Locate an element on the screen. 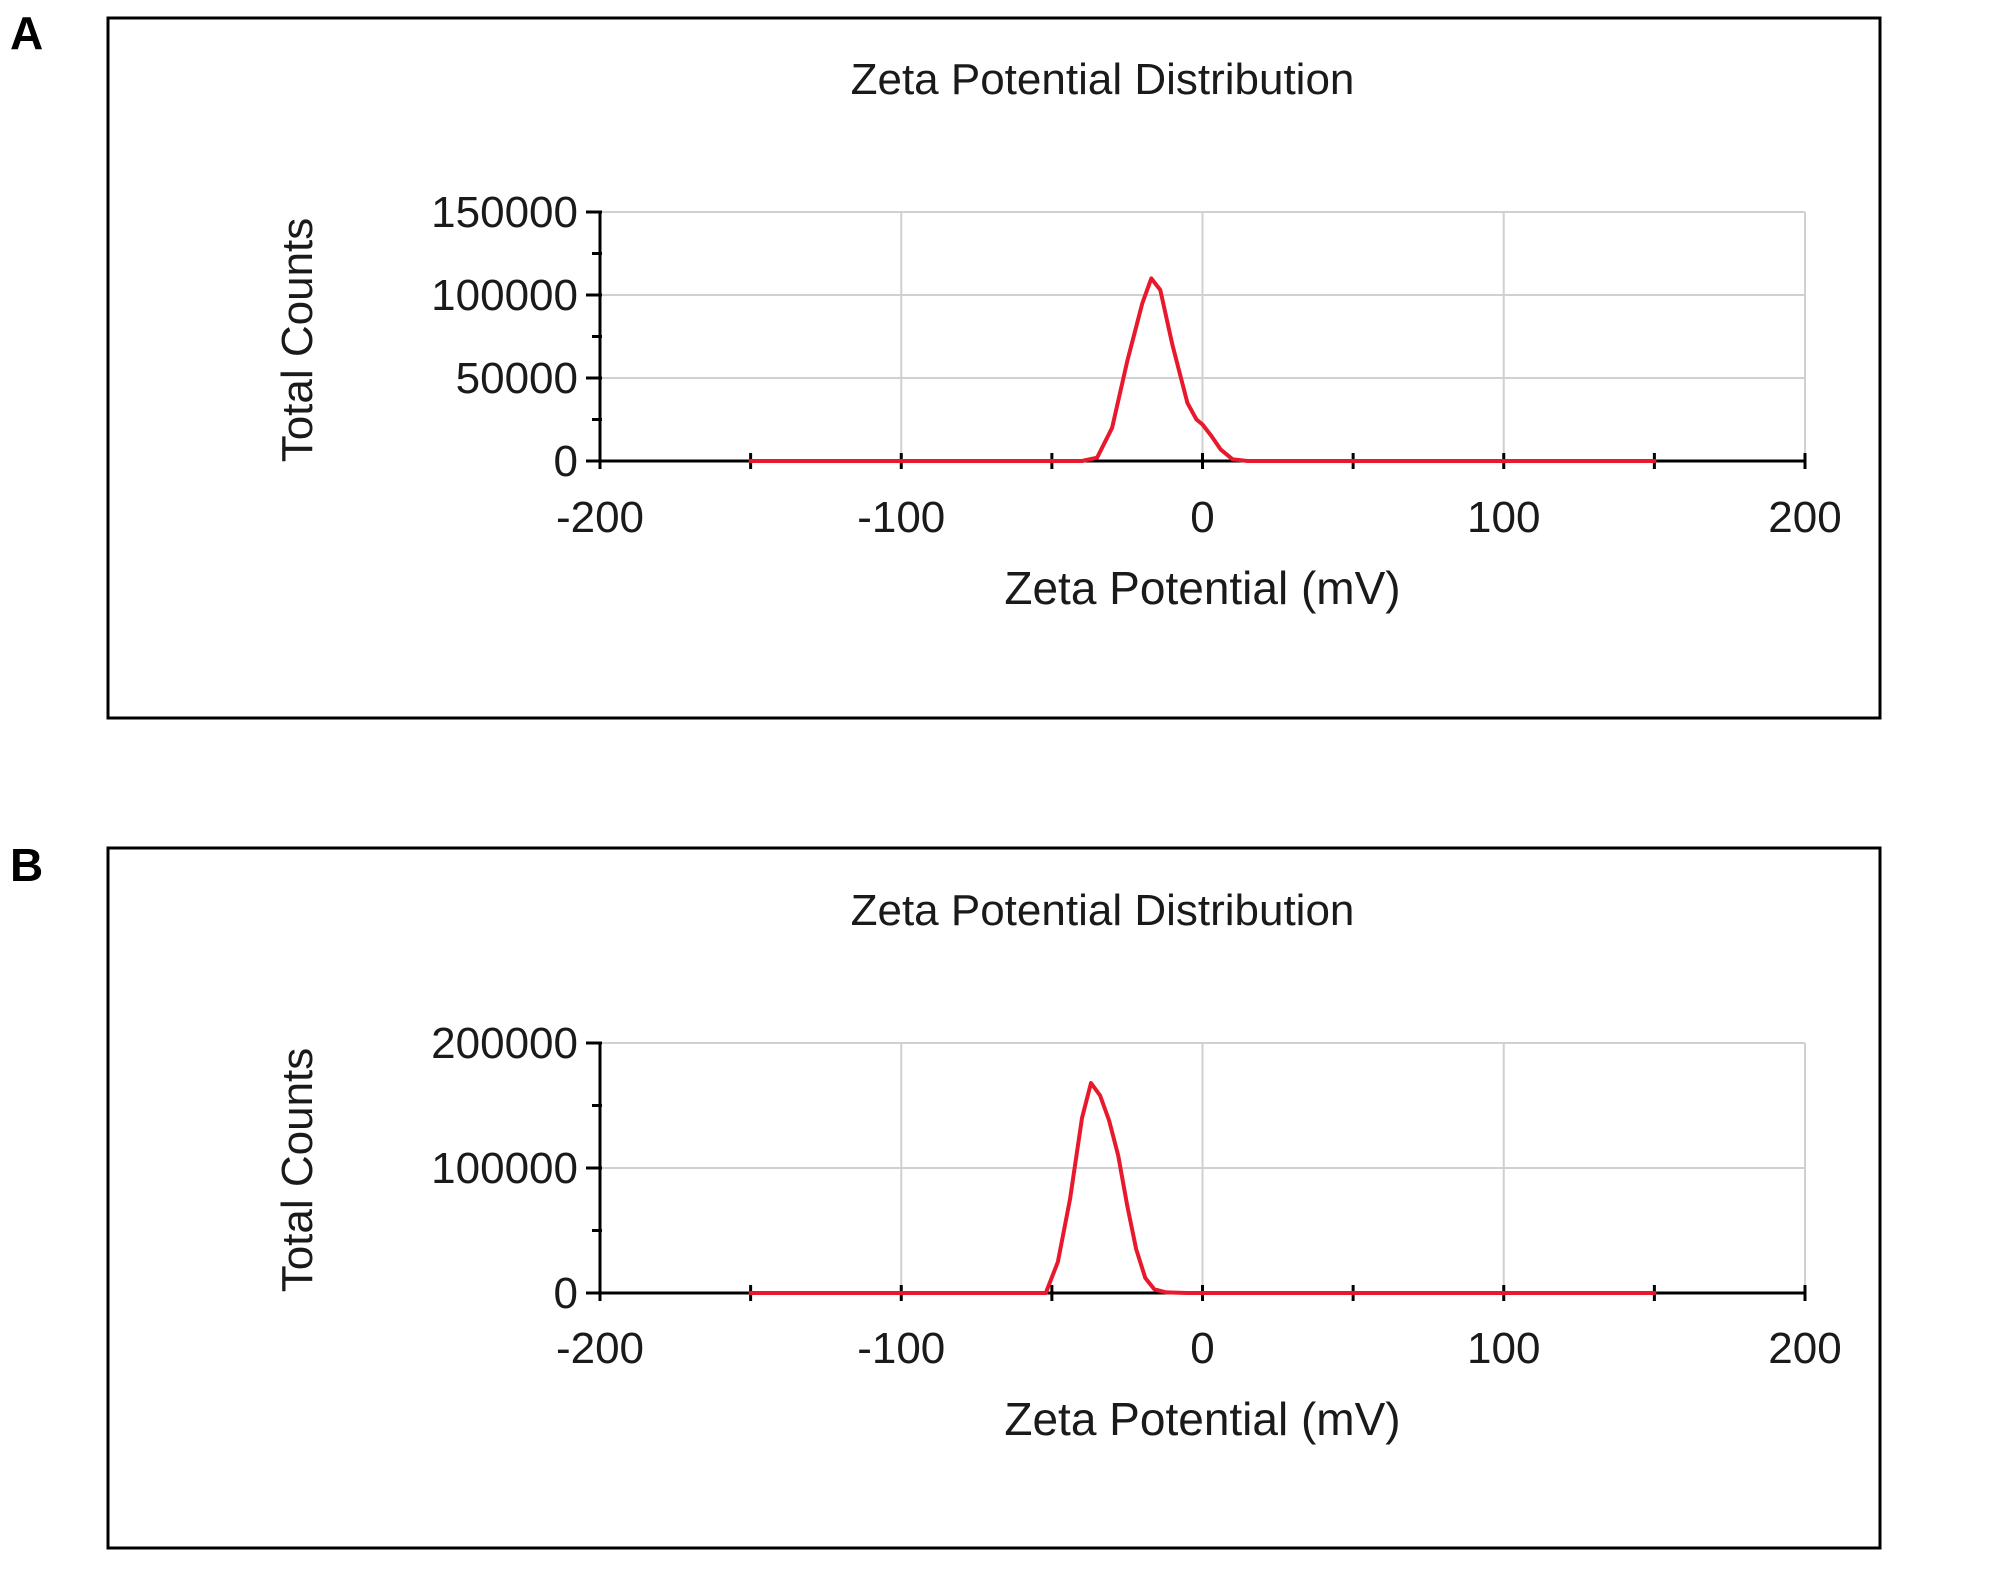 The height and width of the screenshot is (1583, 2000). y-tick-label: 50000 is located at coordinates (517, 378).